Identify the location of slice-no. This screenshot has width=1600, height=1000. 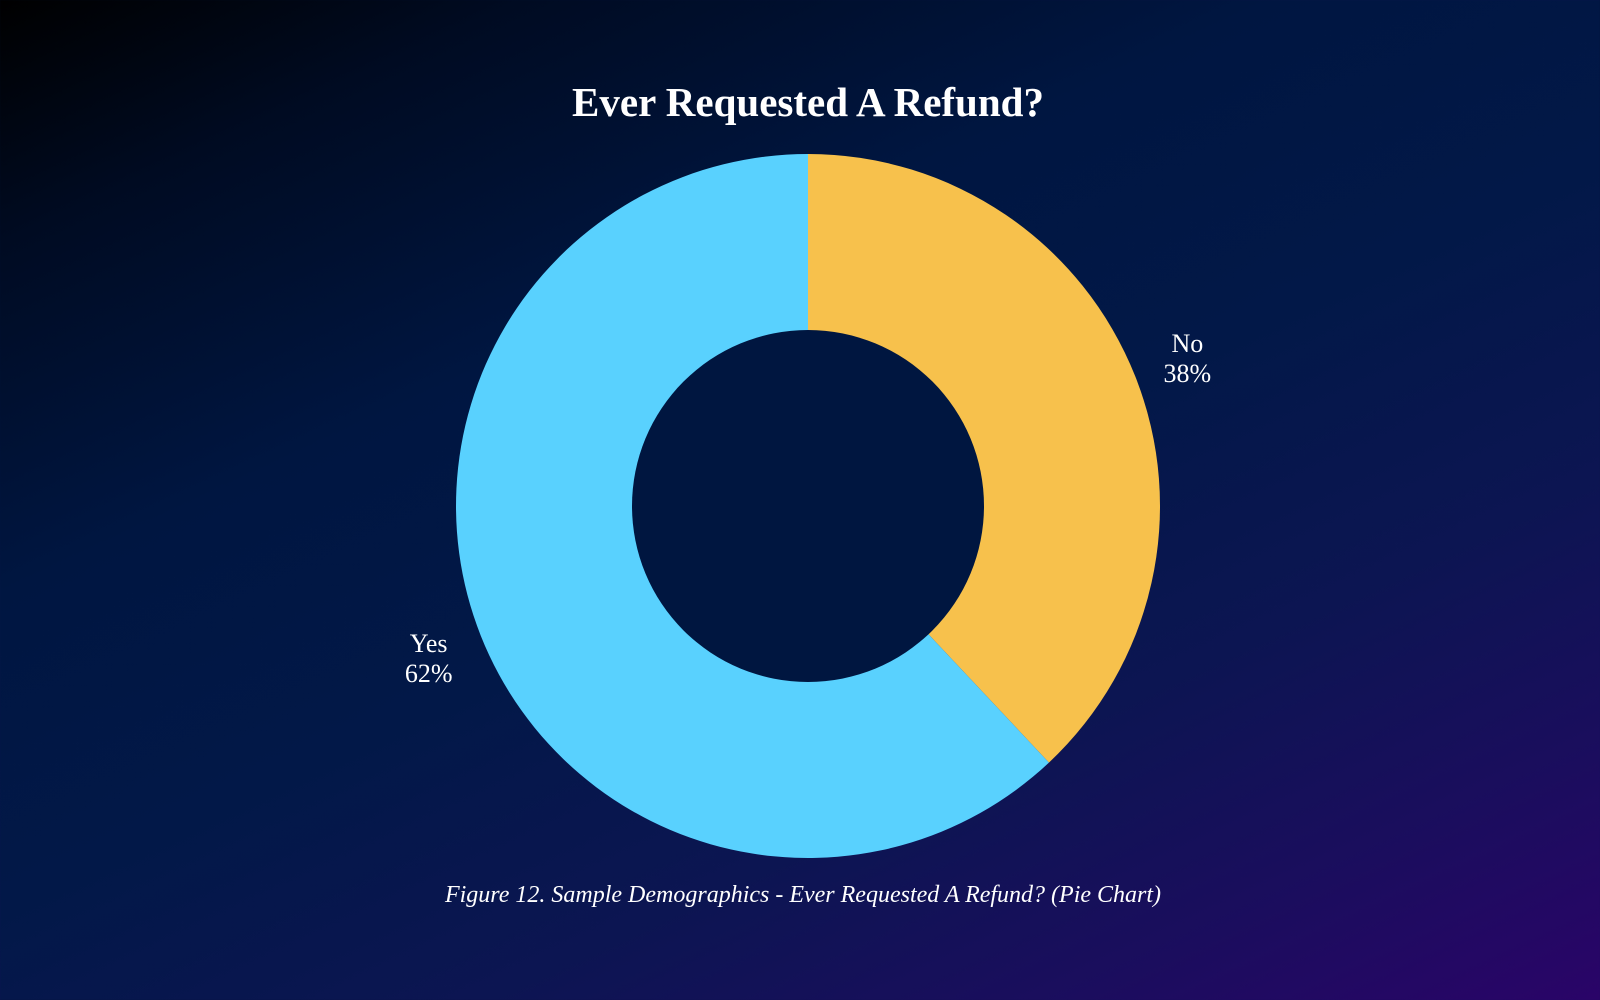
(984, 458).